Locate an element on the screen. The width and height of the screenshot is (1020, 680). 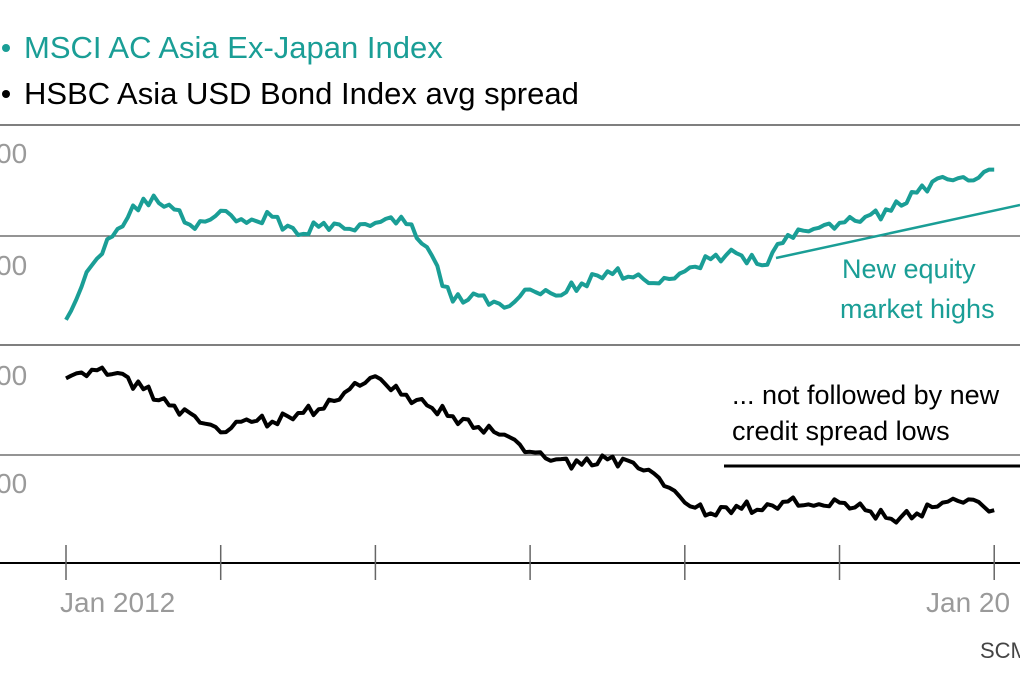
equity-annotation-line-1: New equity is located at coordinates (909, 269).